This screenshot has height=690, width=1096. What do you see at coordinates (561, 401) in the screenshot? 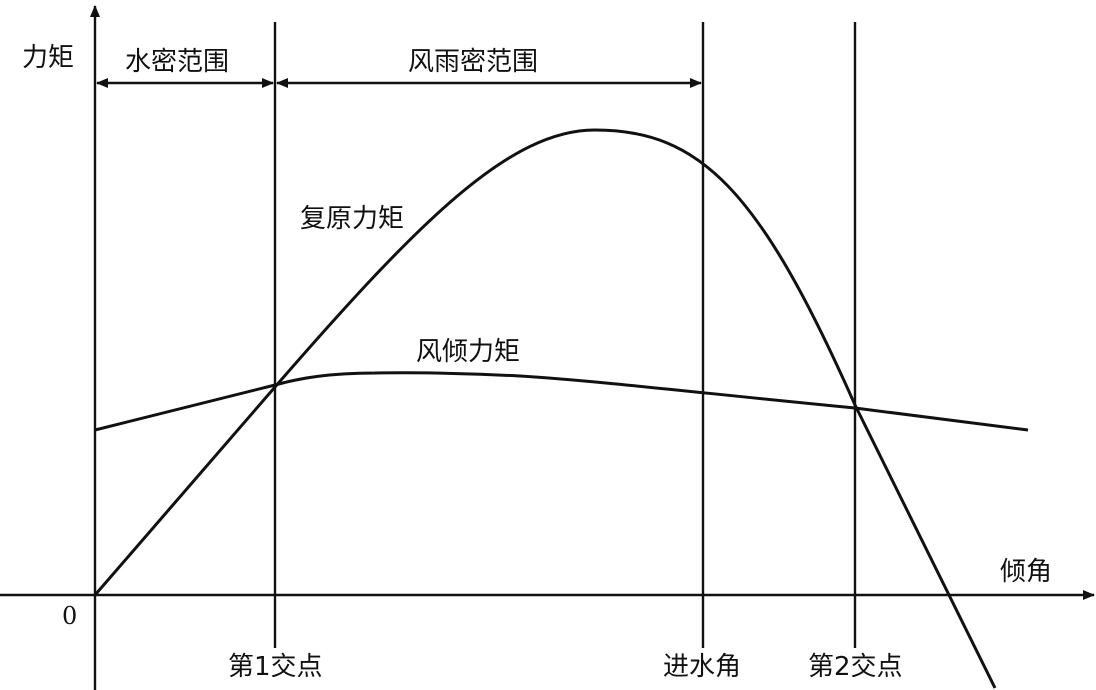
I see `wind-heeling-moment-curve` at bounding box center [561, 401].